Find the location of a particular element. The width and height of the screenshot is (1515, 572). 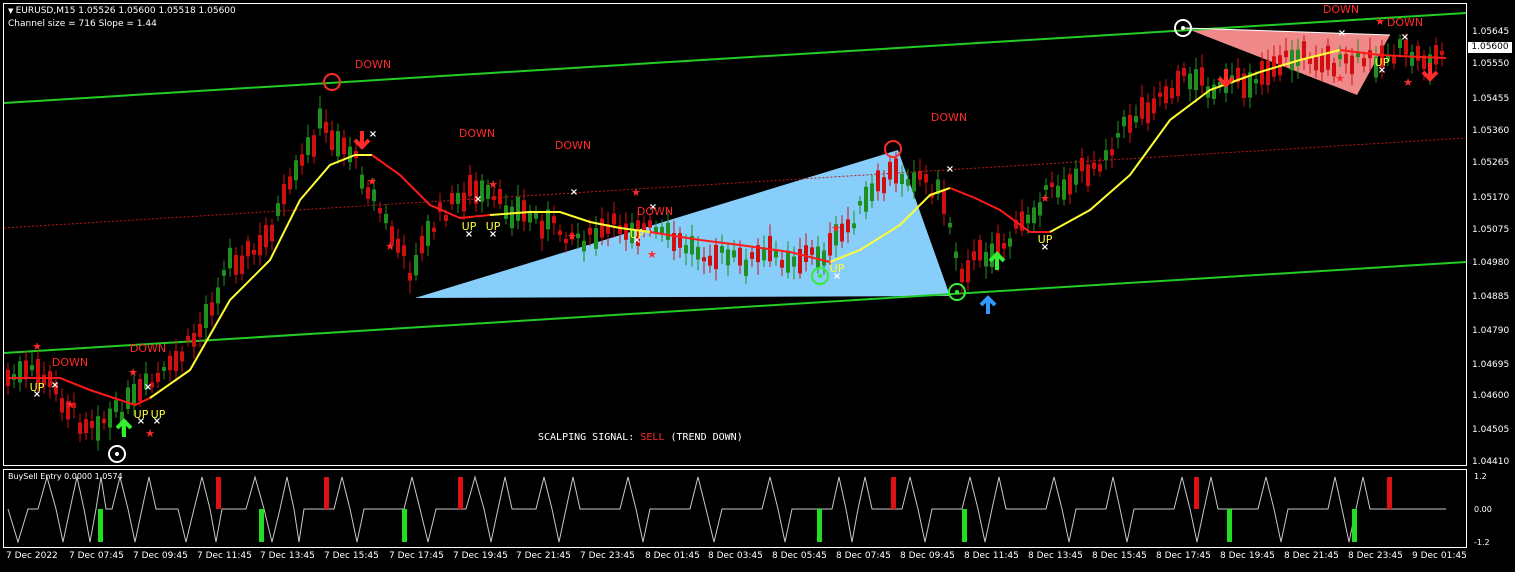

trend-line-down is located at coordinates (79, 392).